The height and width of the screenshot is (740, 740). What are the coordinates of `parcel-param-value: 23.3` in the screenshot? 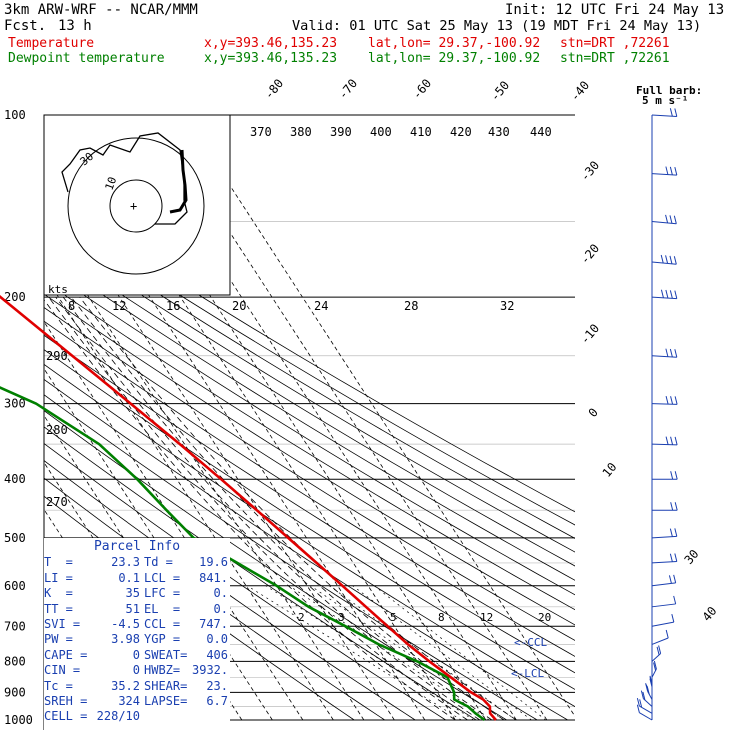 It's located at (125, 562).